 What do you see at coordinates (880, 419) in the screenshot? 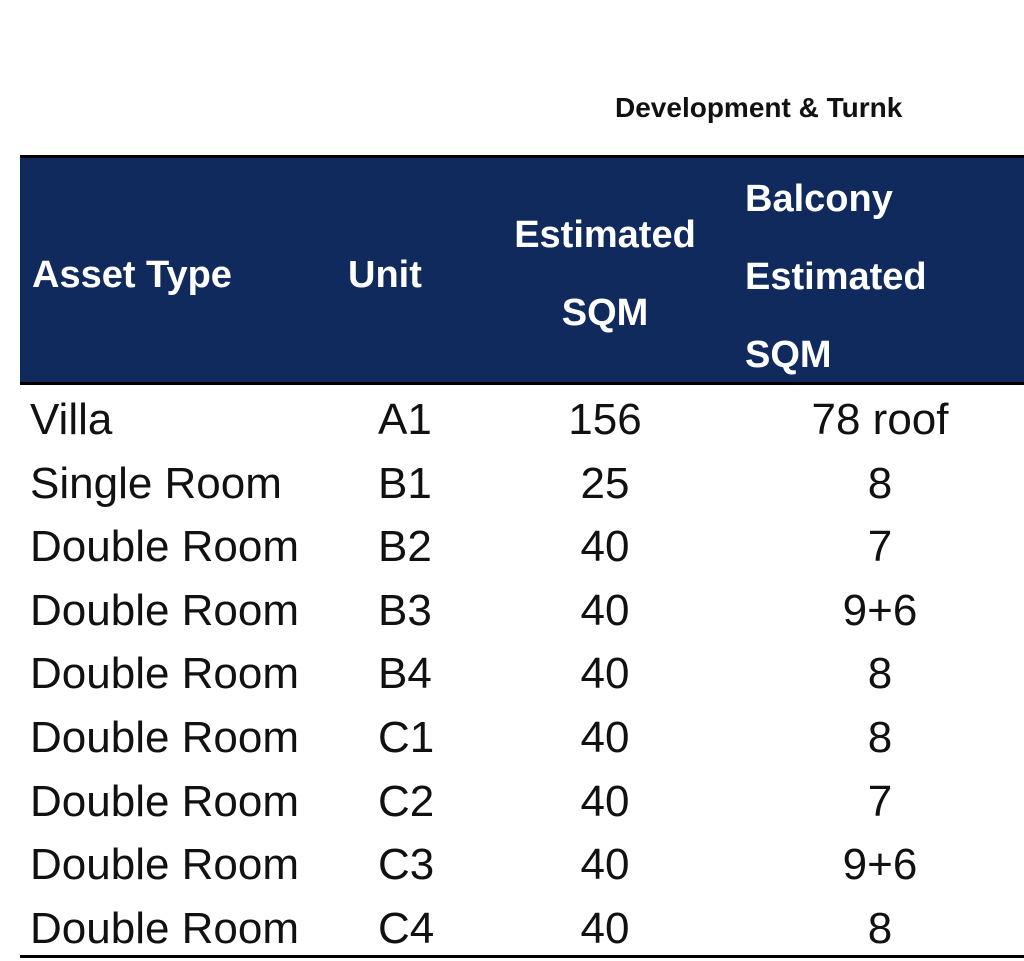
I see `table-cell: 78 roof` at bounding box center [880, 419].